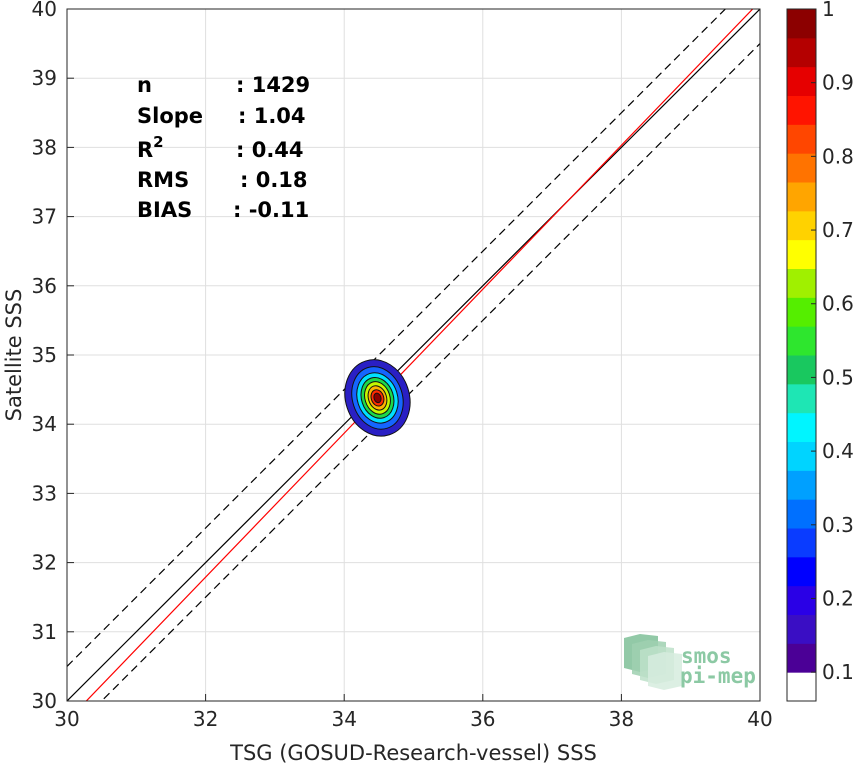 This screenshot has width=855, height=766. What do you see at coordinates (144, 85) in the screenshot?
I see `stat-label: n` at bounding box center [144, 85].